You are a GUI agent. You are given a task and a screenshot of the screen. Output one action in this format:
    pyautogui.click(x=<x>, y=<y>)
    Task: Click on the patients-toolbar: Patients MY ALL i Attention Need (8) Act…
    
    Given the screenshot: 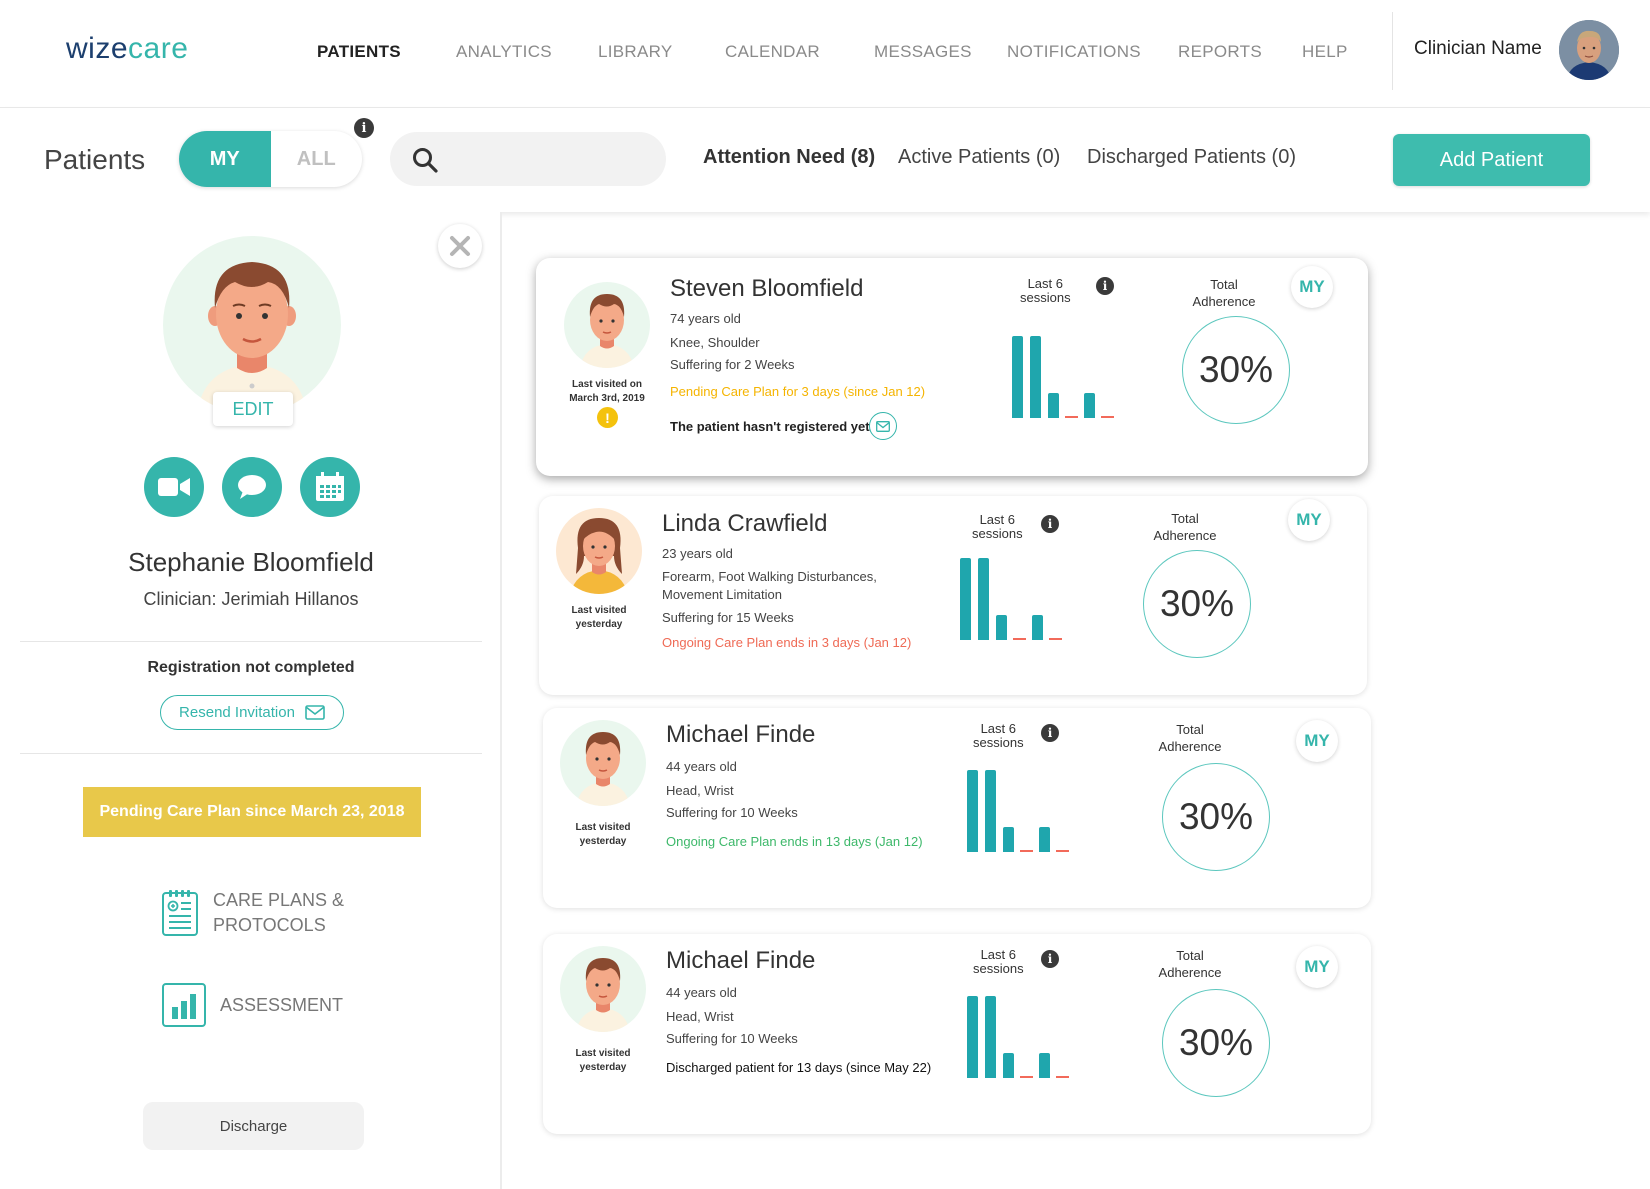 What is the action you would take?
    pyautogui.click(x=825, y=160)
    